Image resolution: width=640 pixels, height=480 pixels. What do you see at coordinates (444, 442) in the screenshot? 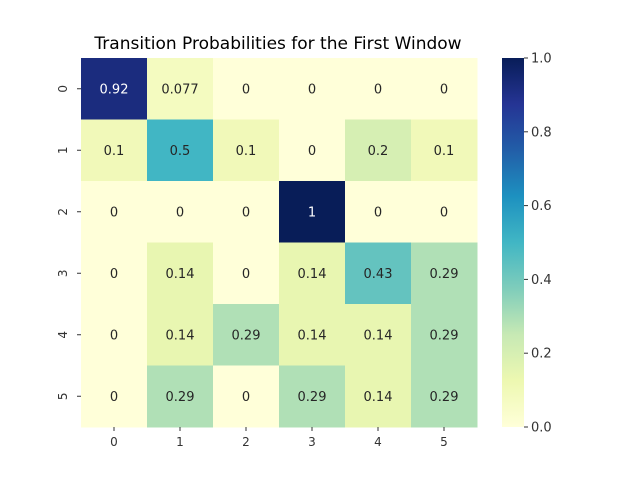
I see `x-tick-label: 5` at bounding box center [444, 442].